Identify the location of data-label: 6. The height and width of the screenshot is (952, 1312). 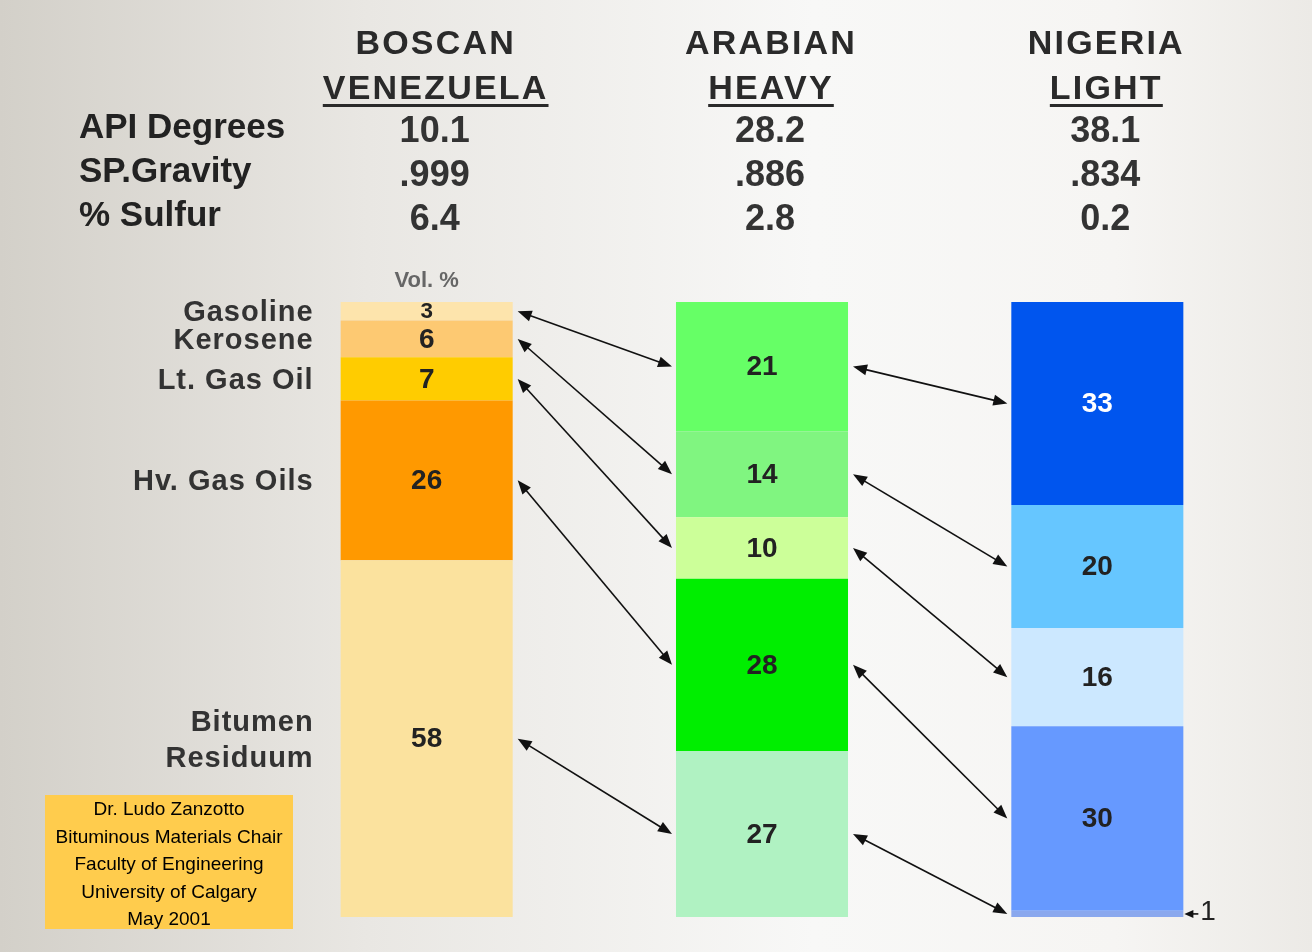
(426, 338).